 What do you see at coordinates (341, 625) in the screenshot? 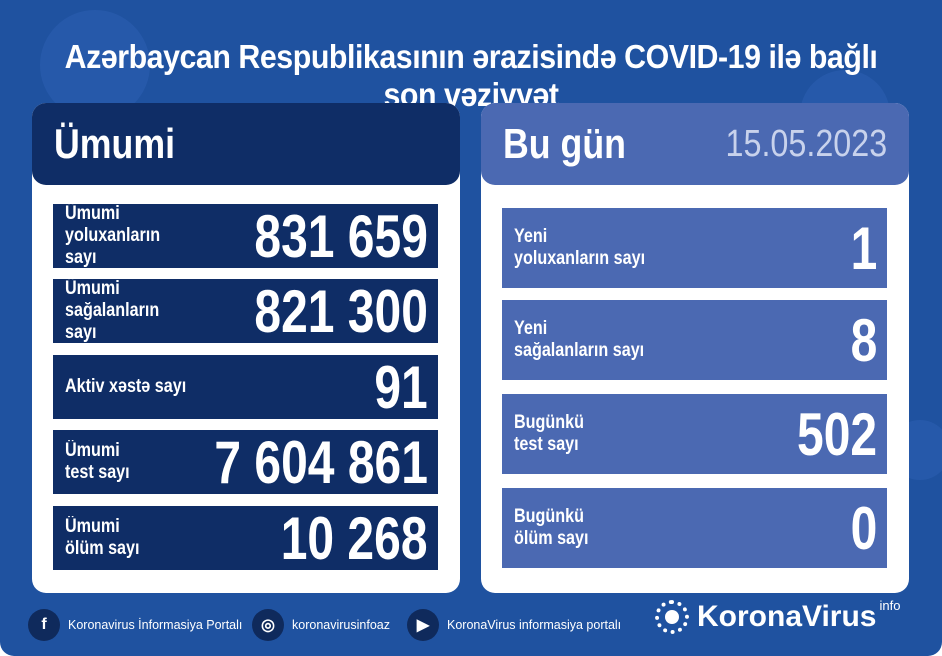
I see `instagram-label: koronavirusinfoaz` at bounding box center [341, 625].